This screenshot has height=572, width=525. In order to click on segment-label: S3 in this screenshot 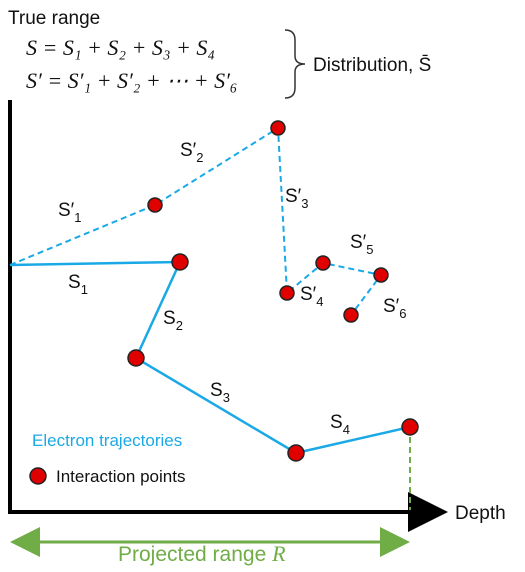, I will do `click(220, 392)`.